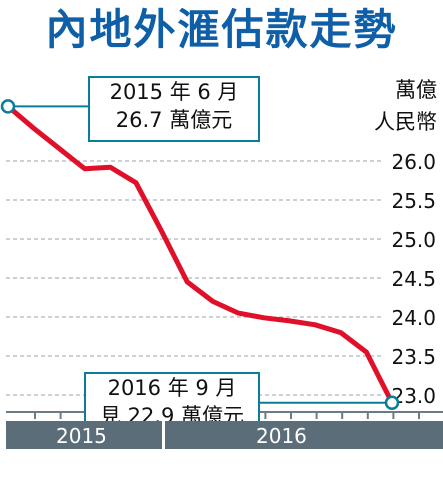 This screenshot has width=443, height=480. Describe the element at coordinates (163, 435) in the screenshot. I see `year-divider` at that location.